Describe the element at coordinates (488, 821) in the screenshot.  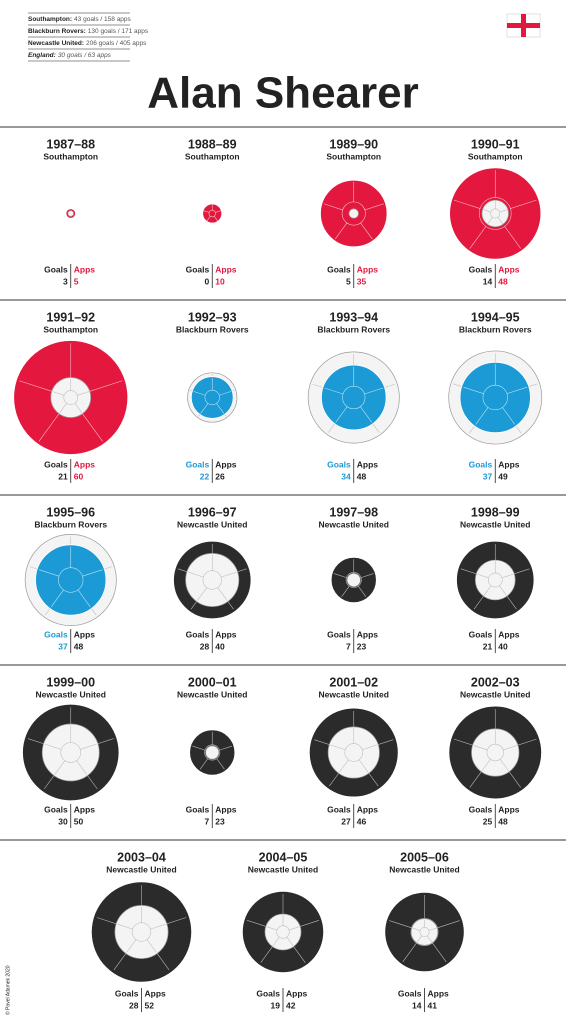
I see `goals-value: 25` at that location.